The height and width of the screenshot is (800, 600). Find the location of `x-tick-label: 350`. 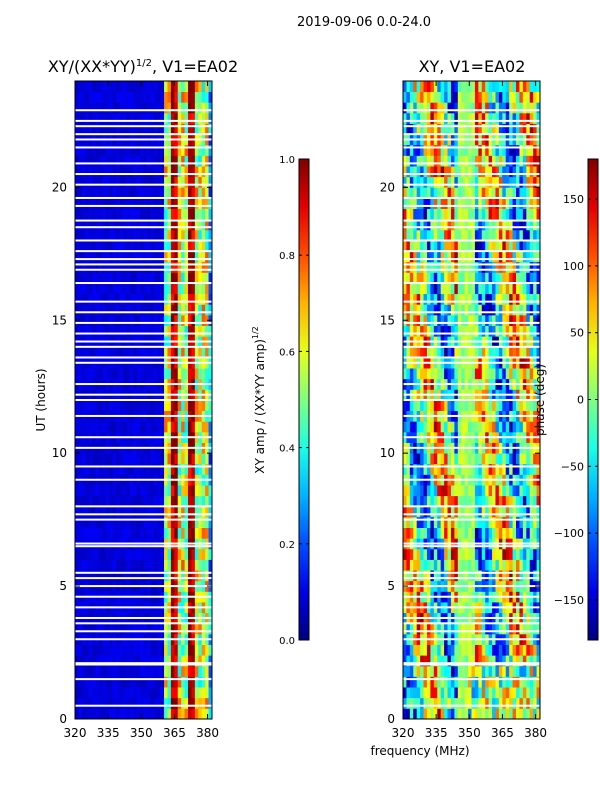

x-tick-label: 350 is located at coordinates (469, 733).